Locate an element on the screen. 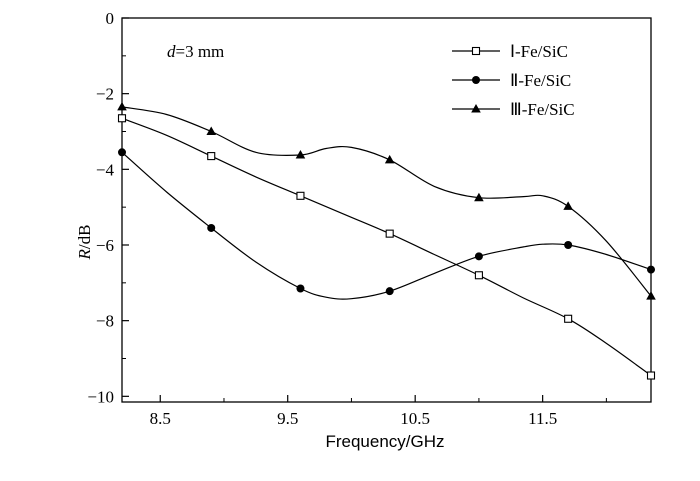  x-tick-label: 9.5 is located at coordinates (287, 418).